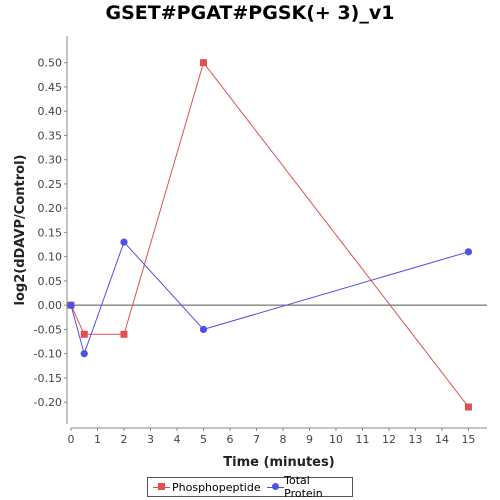  Describe the element at coordinates (176, 439) in the screenshot. I see `x-tick-label: 4` at that location.